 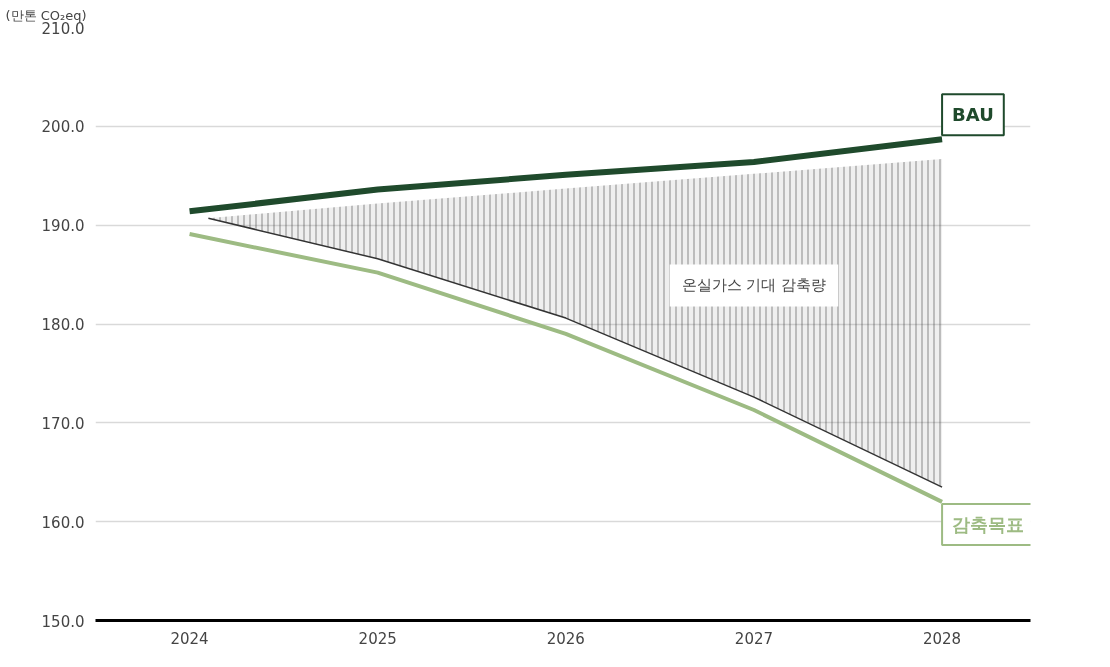 What do you see at coordinates (63, 325) in the screenshot?
I see `y-tick-label: 180.0` at bounding box center [63, 325].